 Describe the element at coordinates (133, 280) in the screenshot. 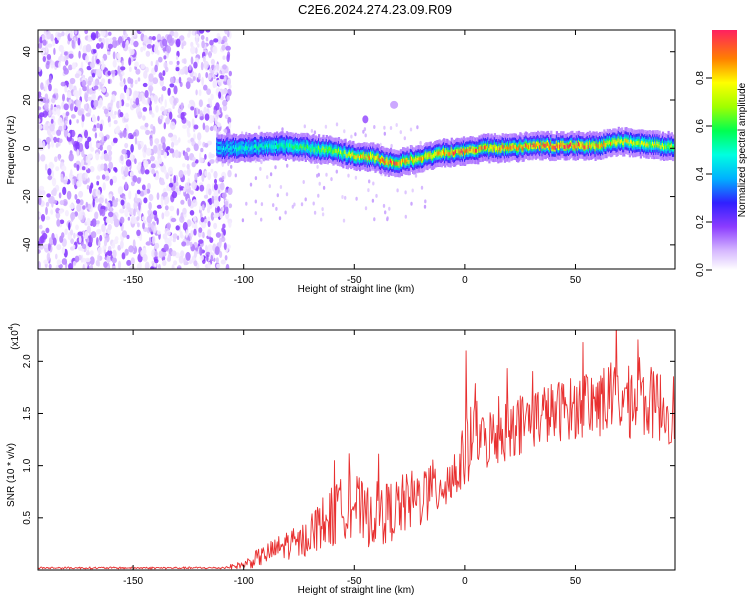

I see `x-tick-label: -150` at that location.